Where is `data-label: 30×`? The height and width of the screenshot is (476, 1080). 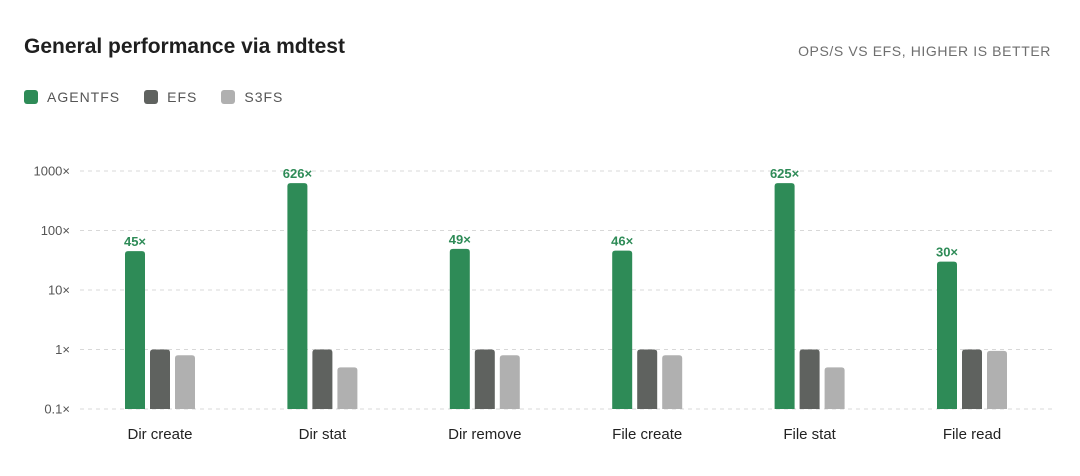
data-label: 30× is located at coordinates (947, 252).